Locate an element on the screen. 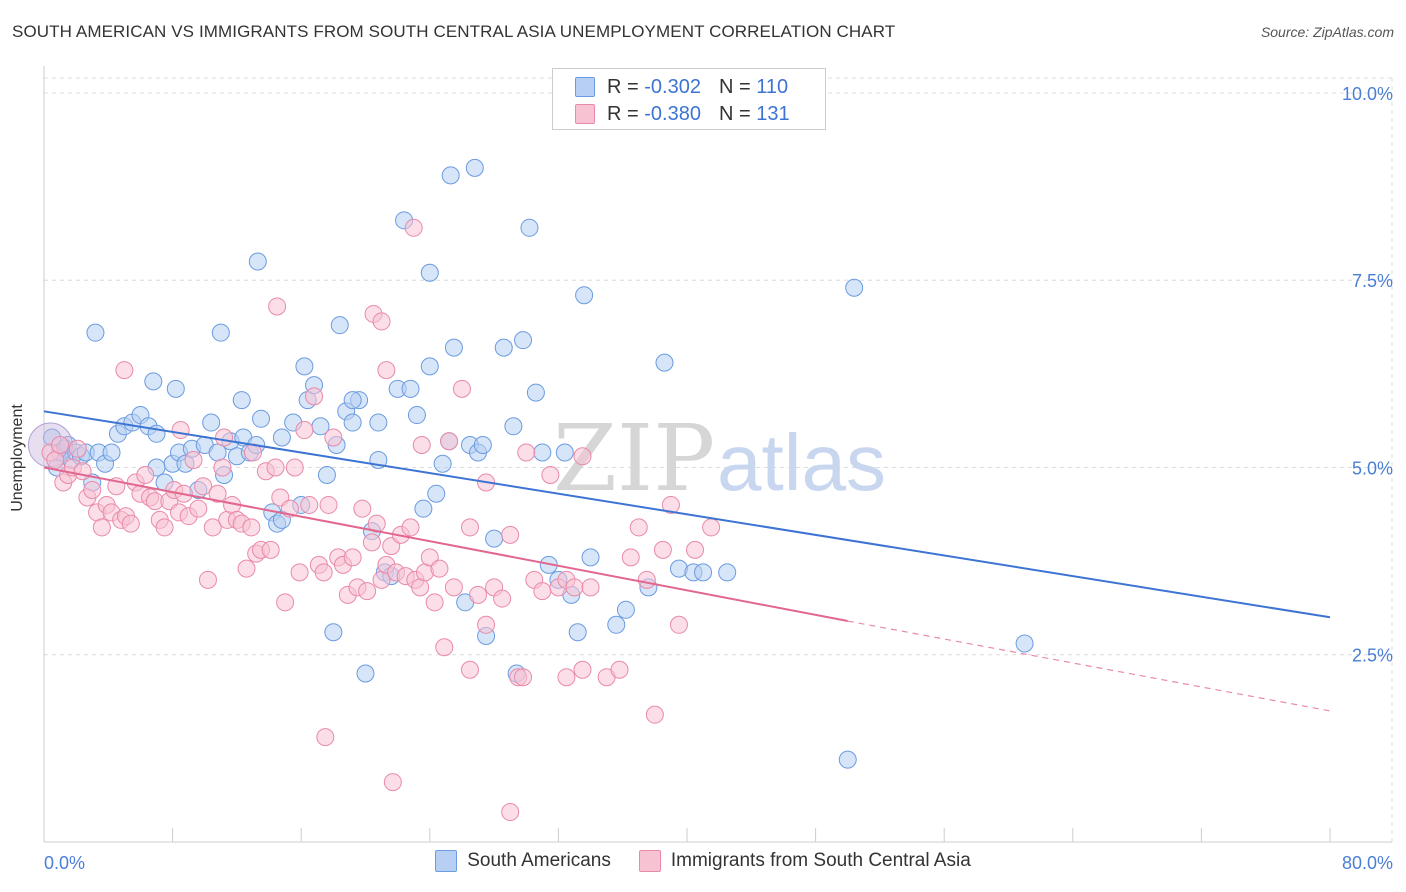  legend-r-value: -0.302 is located at coordinates (672, 86).